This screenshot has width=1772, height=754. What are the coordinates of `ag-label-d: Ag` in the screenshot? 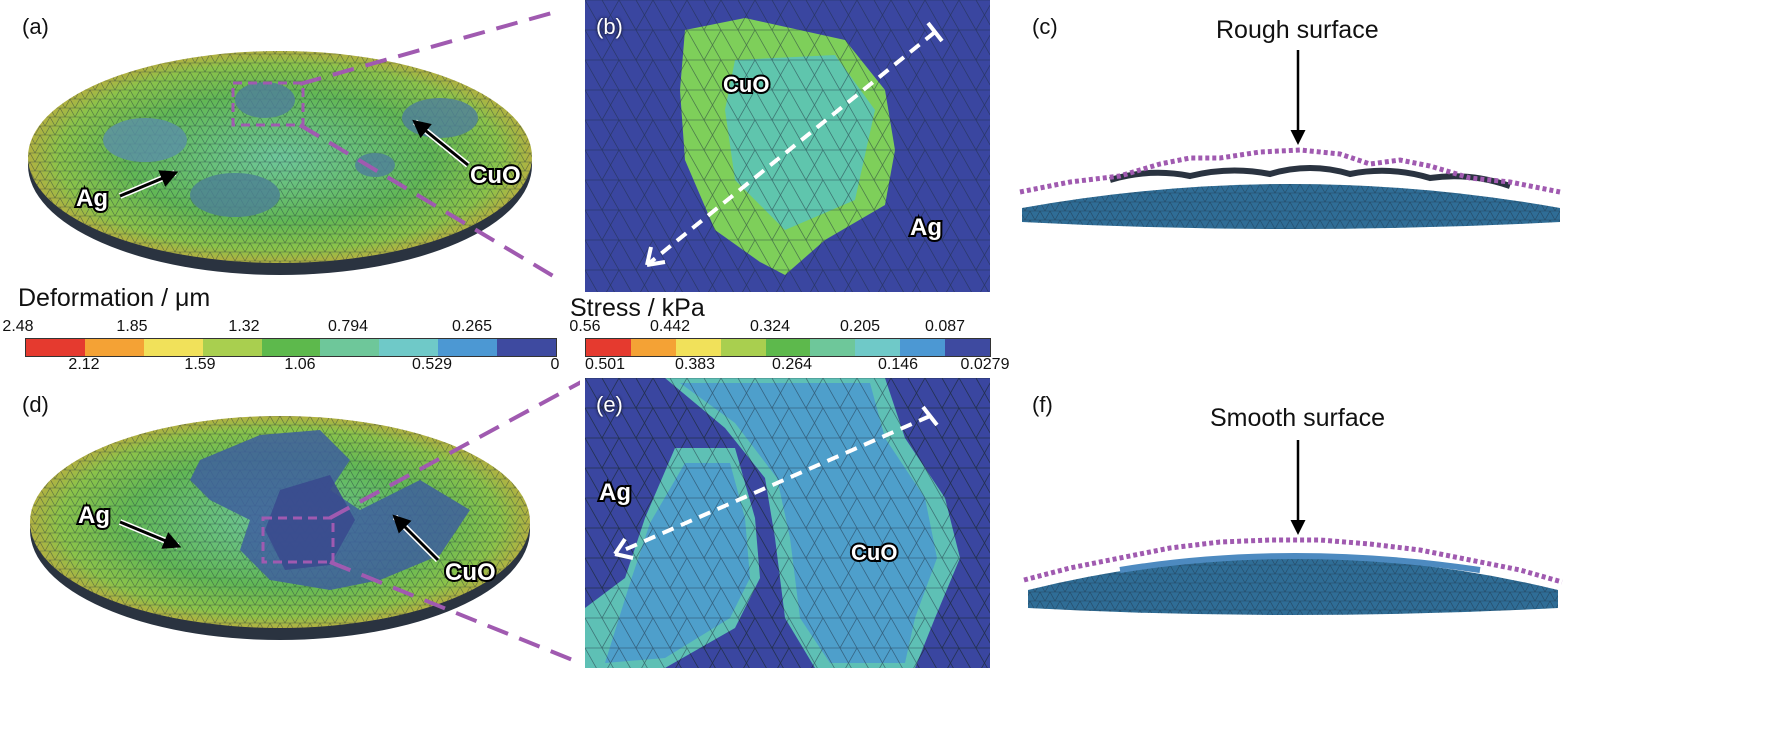 It's located at (94, 515).